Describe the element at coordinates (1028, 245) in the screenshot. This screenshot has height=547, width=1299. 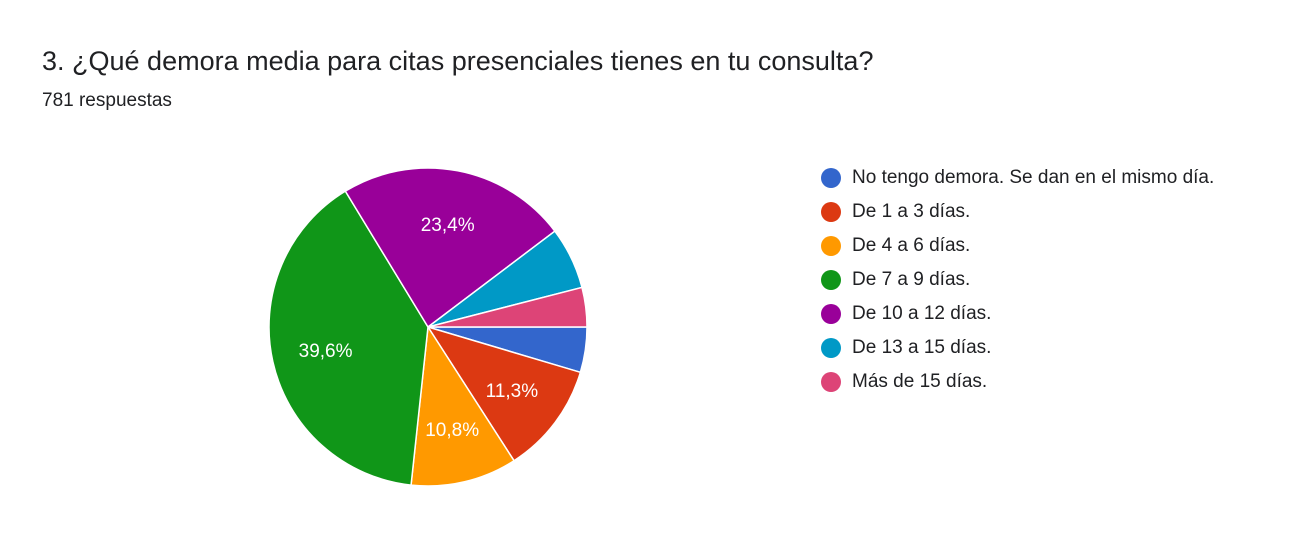
I see `legend-item: De 4 a 6 días.` at that location.